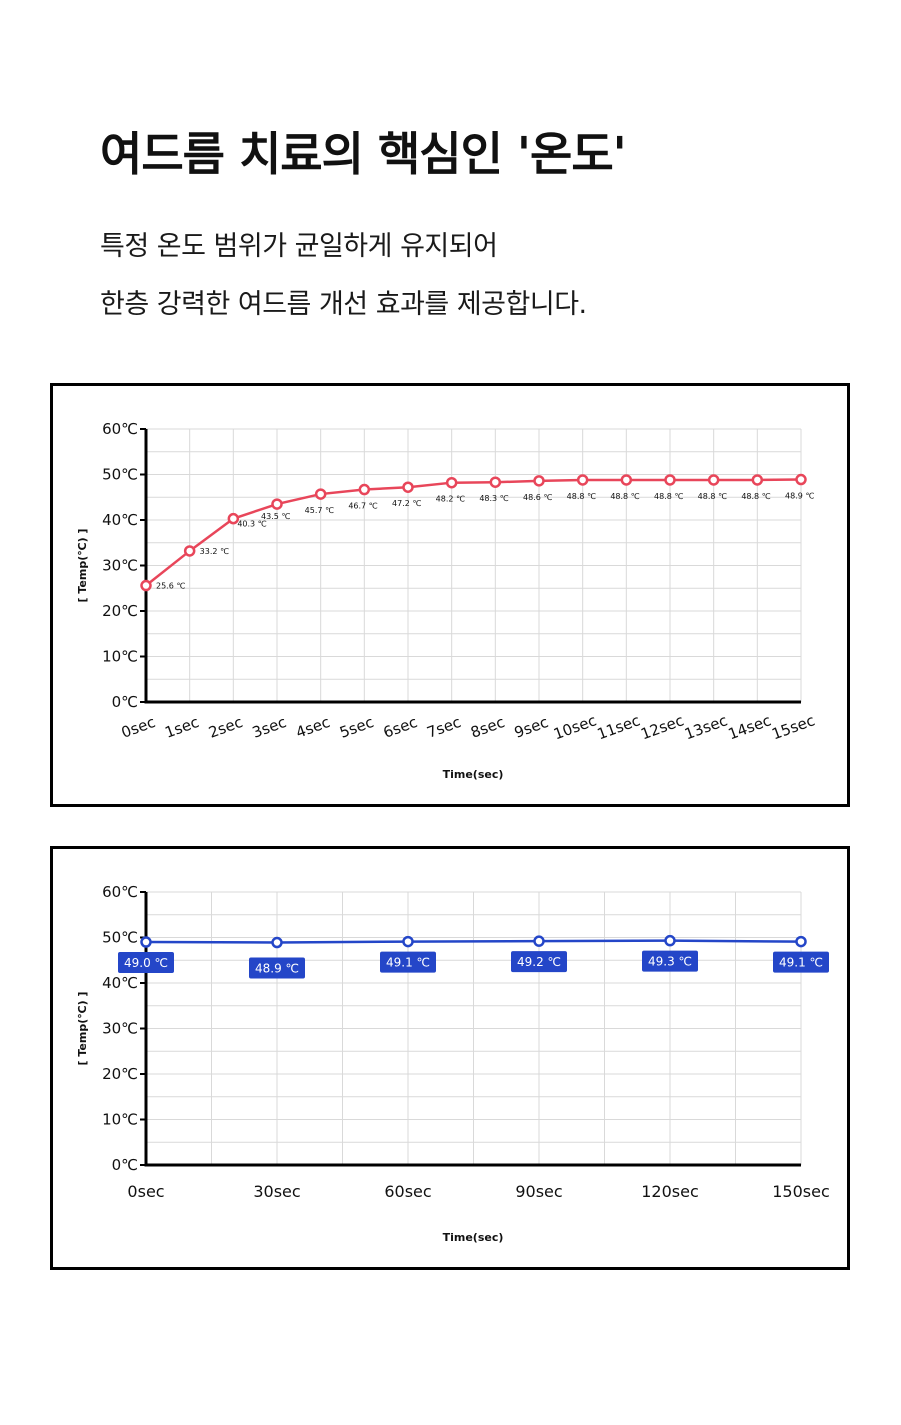 The image size is (901, 1425). What do you see at coordinates (450, 499) in the screenshot?
I see `data-label: 48.2 ℃` at bounding box center [450, 499].